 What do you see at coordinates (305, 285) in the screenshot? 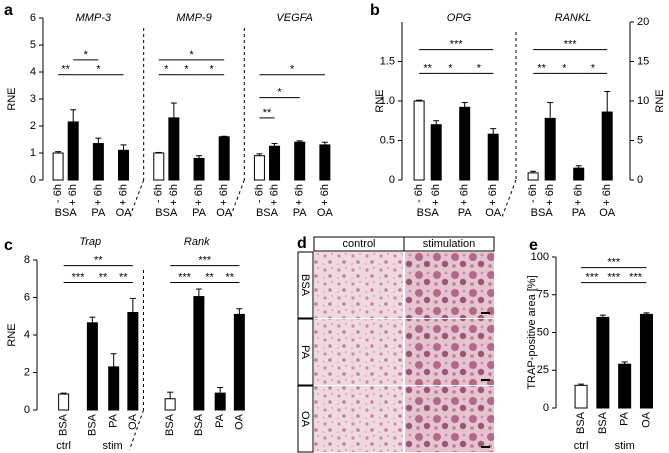
I see `row-header: BSA` at bounding box center [305, 285].